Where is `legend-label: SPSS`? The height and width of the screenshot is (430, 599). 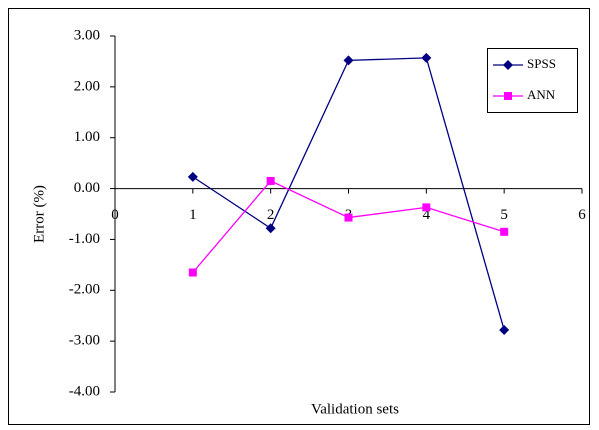 legend-label: SPSS is located at coordinates (541, 63).